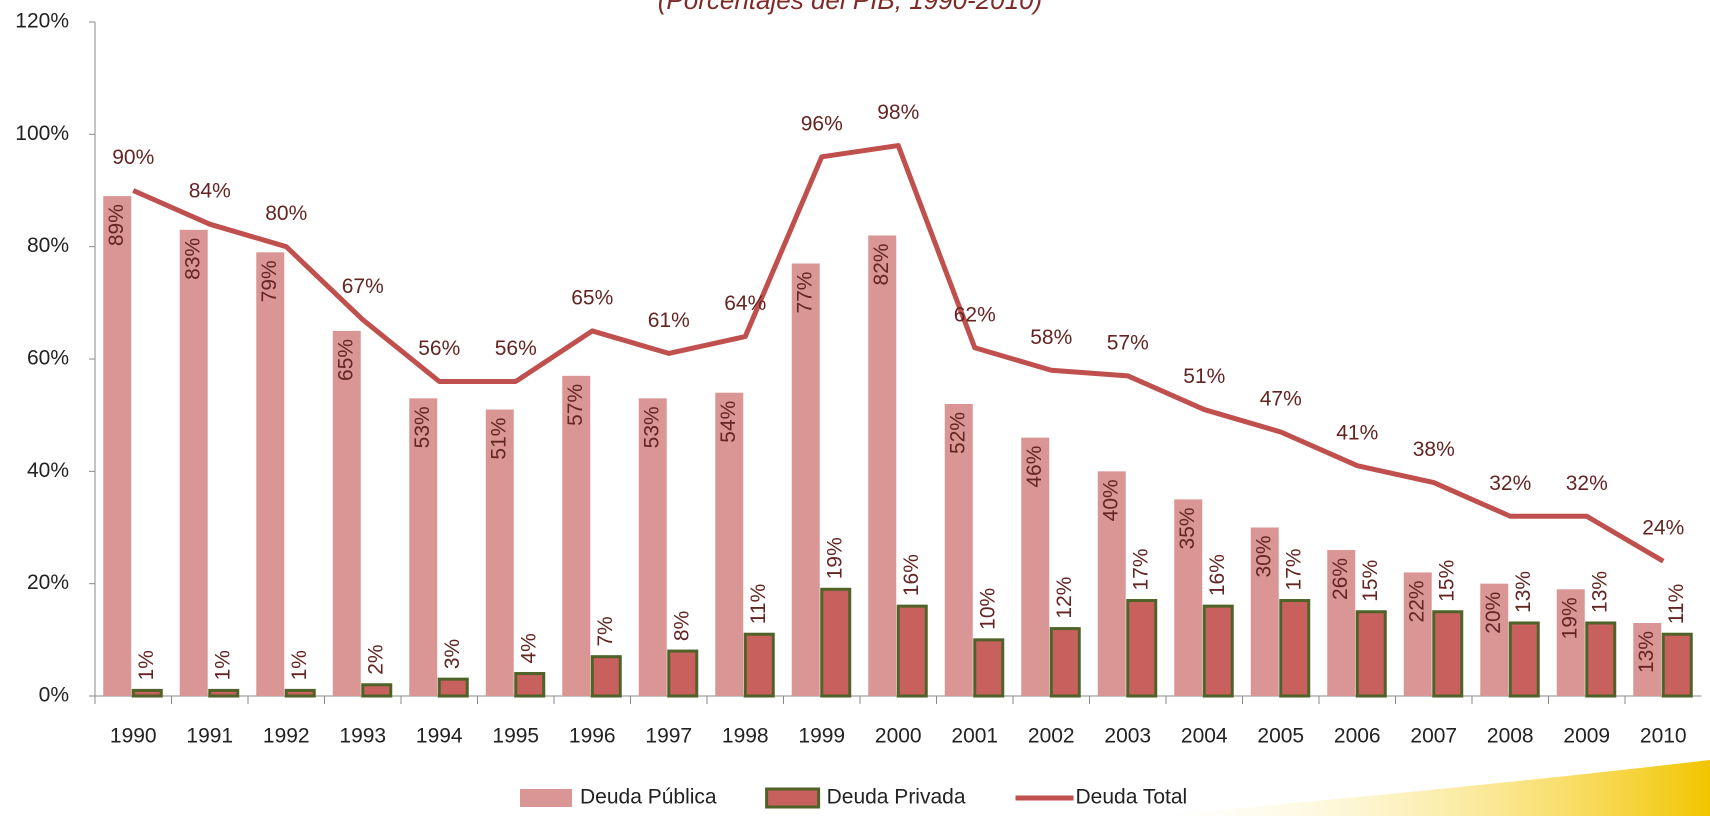 This screenshot has width=1710, height=816. I want to click on data-label: 41%, so click(1357, 432).